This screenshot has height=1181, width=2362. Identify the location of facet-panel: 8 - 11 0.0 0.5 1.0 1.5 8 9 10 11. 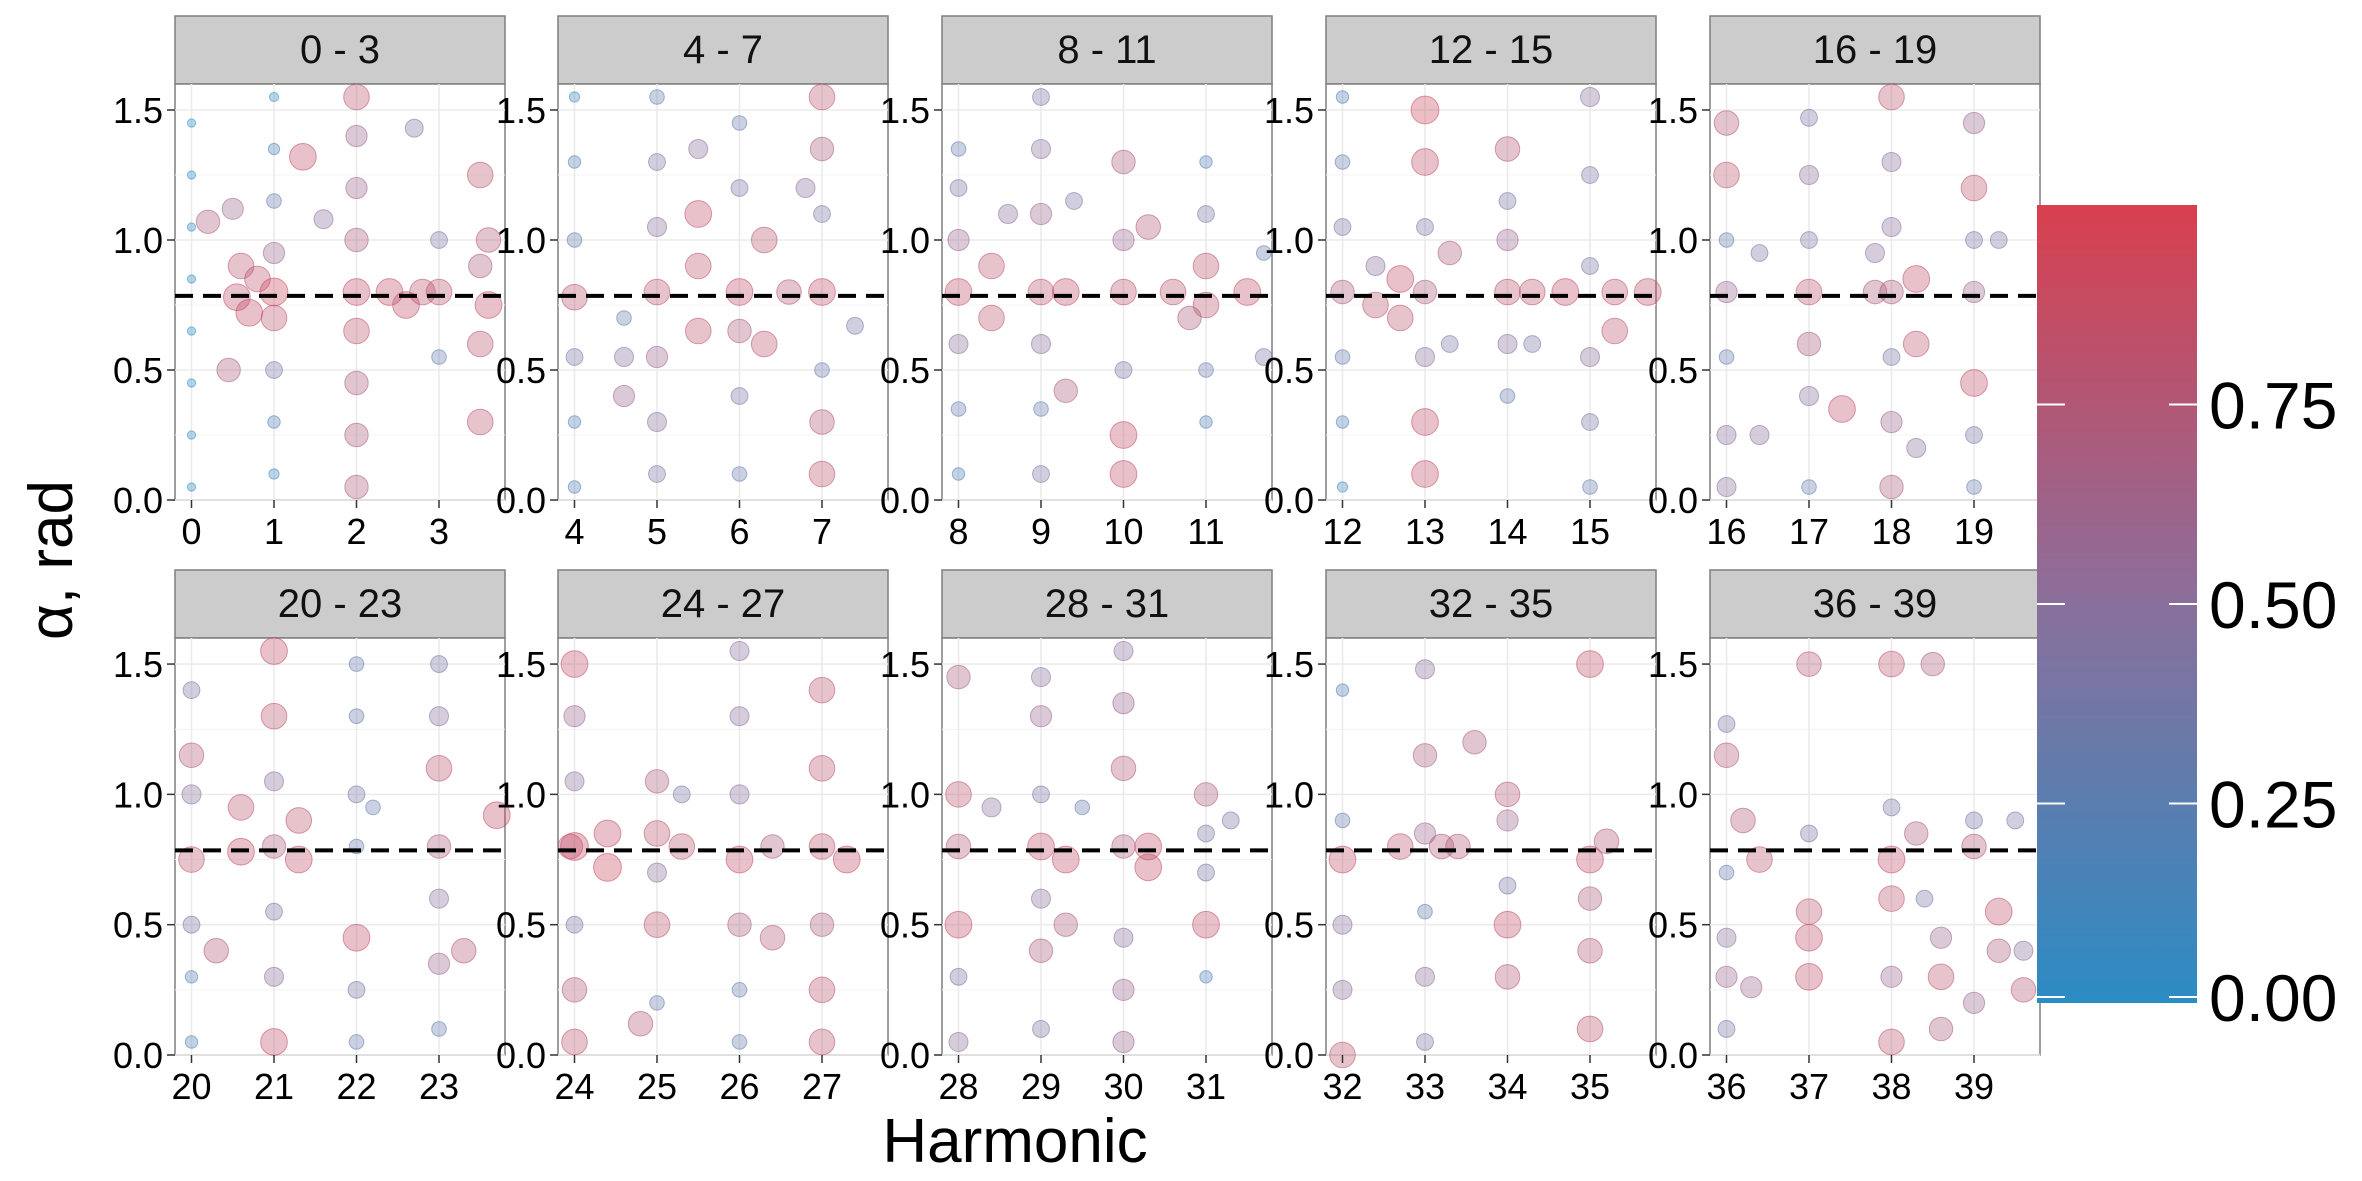
(1076, 283).